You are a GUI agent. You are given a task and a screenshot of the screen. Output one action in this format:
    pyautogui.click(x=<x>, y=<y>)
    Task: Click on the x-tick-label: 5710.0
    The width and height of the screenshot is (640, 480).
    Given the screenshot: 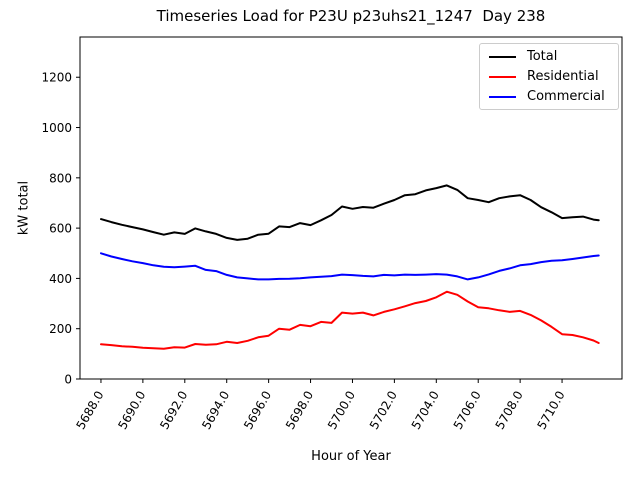 What is the action you would take?
    pyautogui.click(x=551, y=410)
    